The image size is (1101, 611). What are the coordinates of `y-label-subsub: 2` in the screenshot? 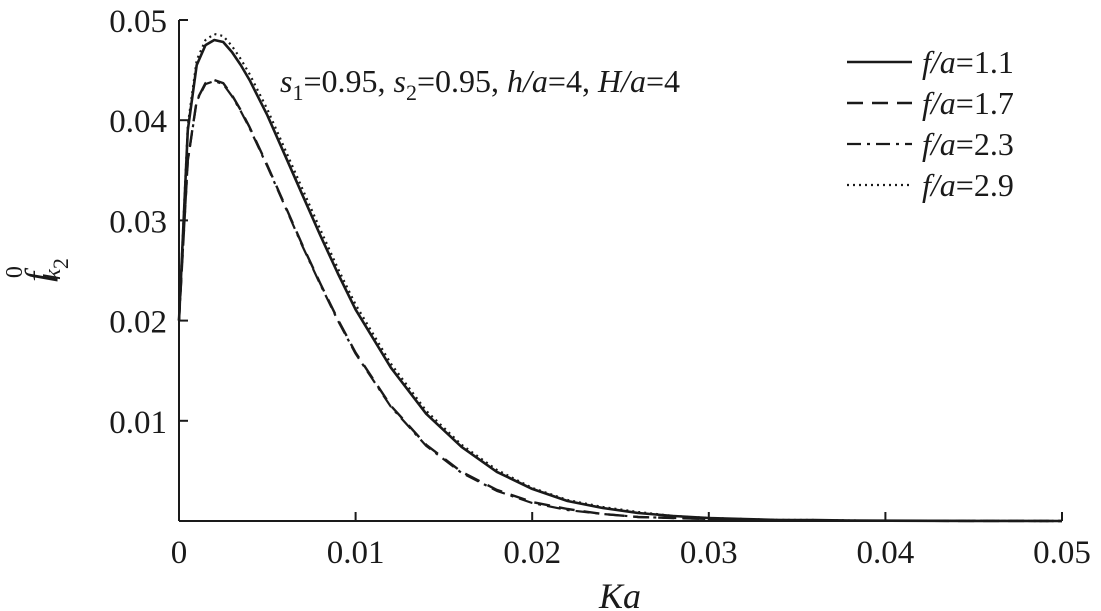 It's located at (60, 263).